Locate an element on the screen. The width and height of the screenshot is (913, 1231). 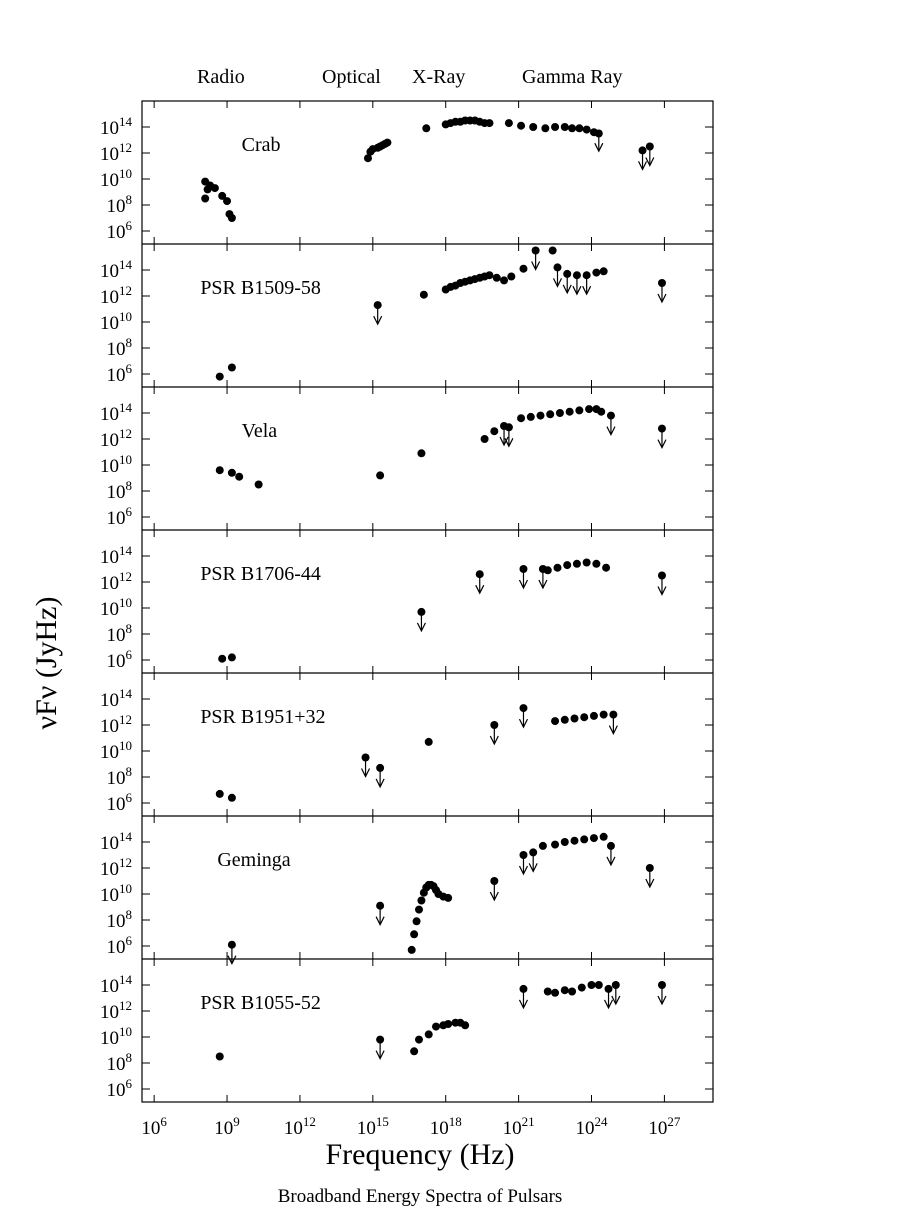
x-tick-label: 1027 is located at coordinates (664, 1126).